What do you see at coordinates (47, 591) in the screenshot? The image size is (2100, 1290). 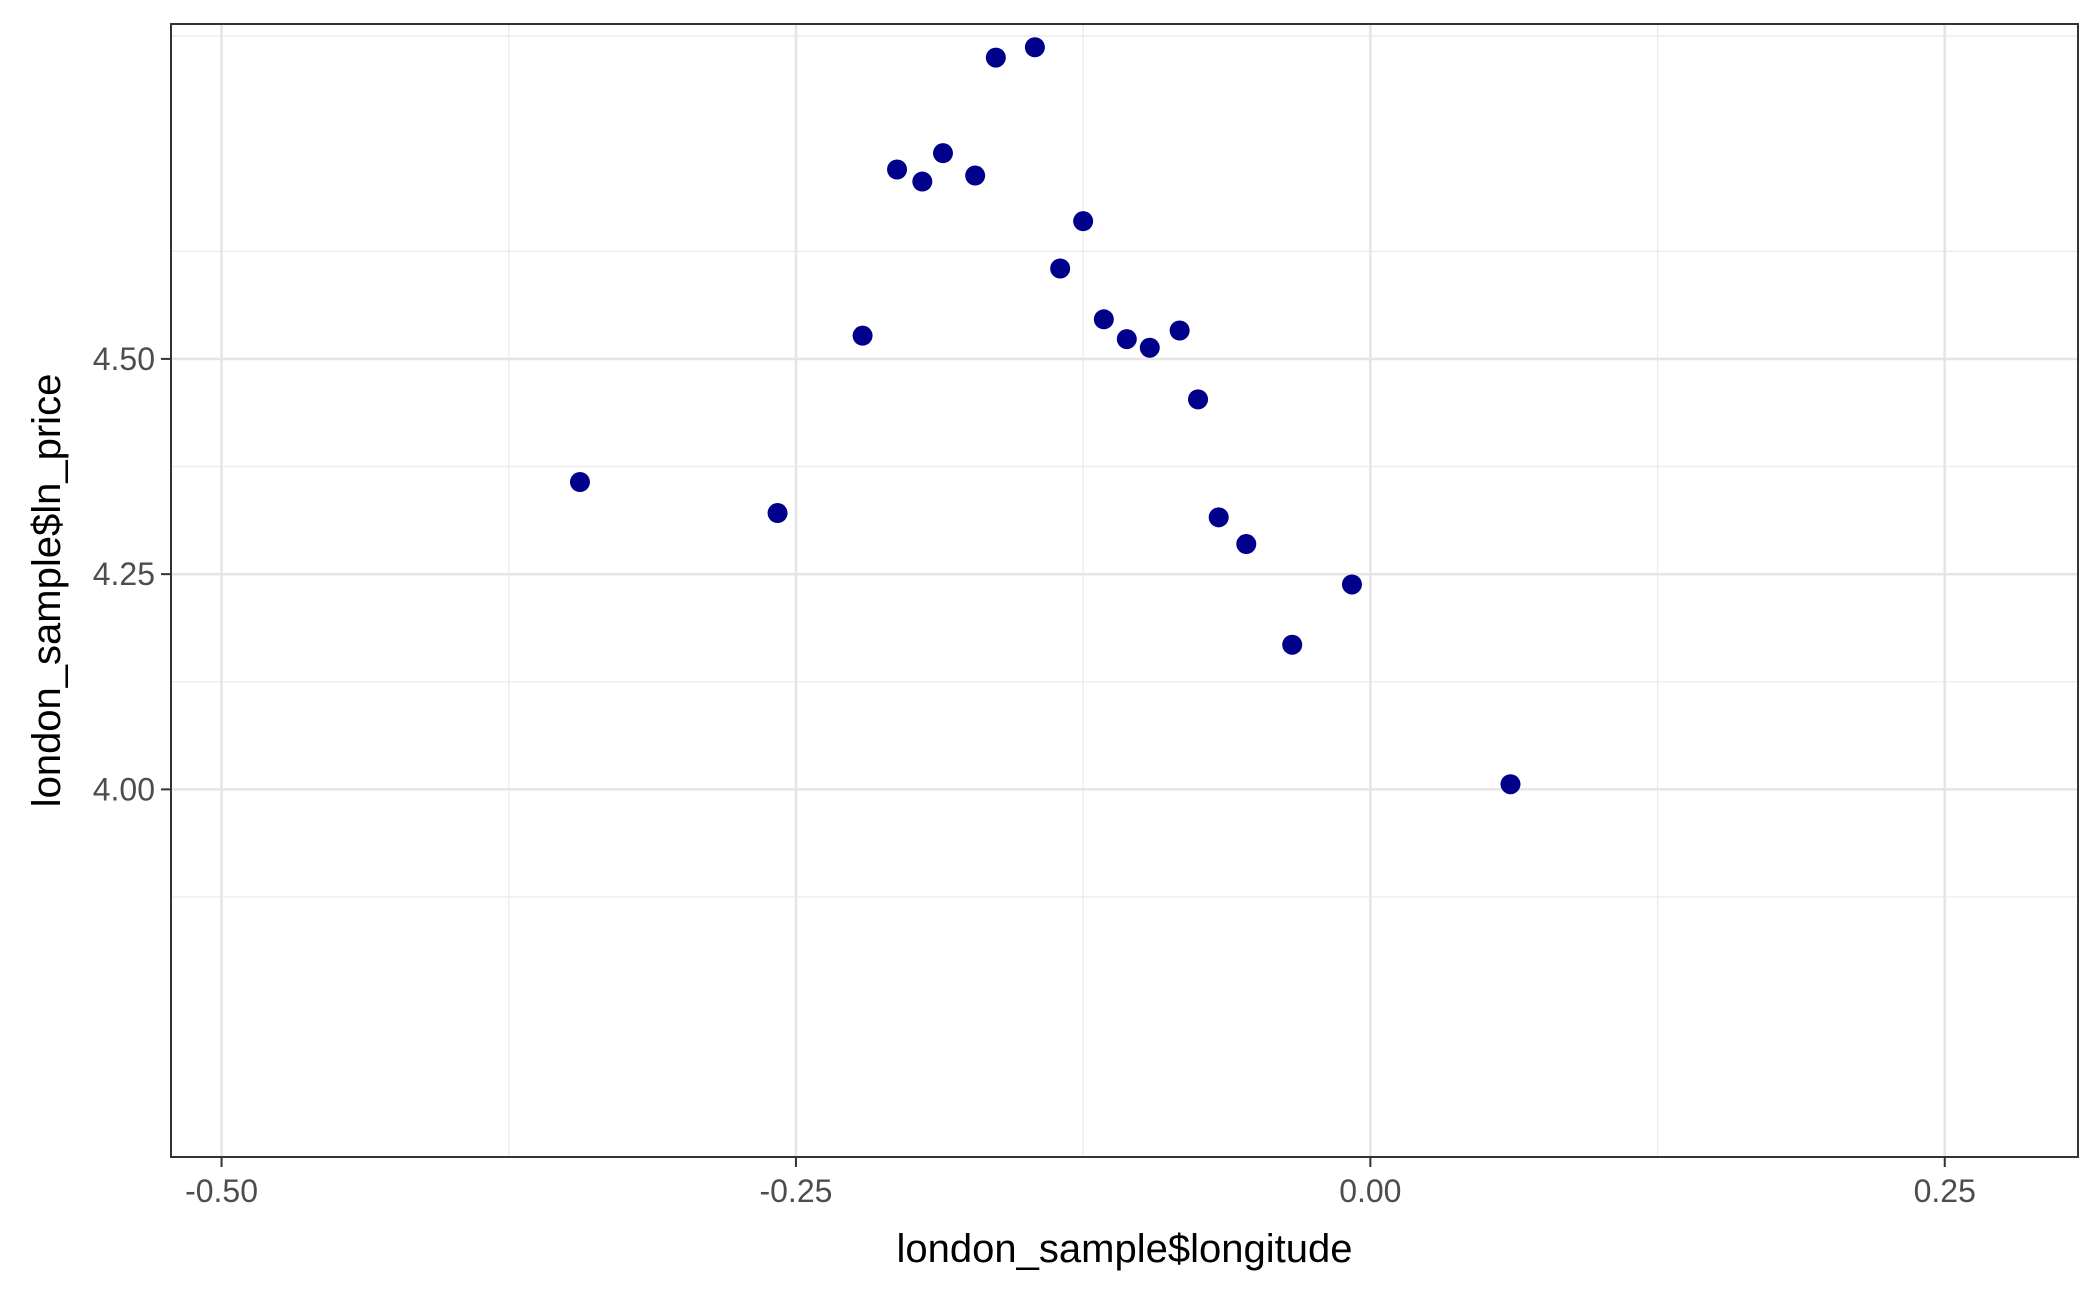 I see `y-axis-title: london_sample$ln_price` at bounding box center [47, 591].